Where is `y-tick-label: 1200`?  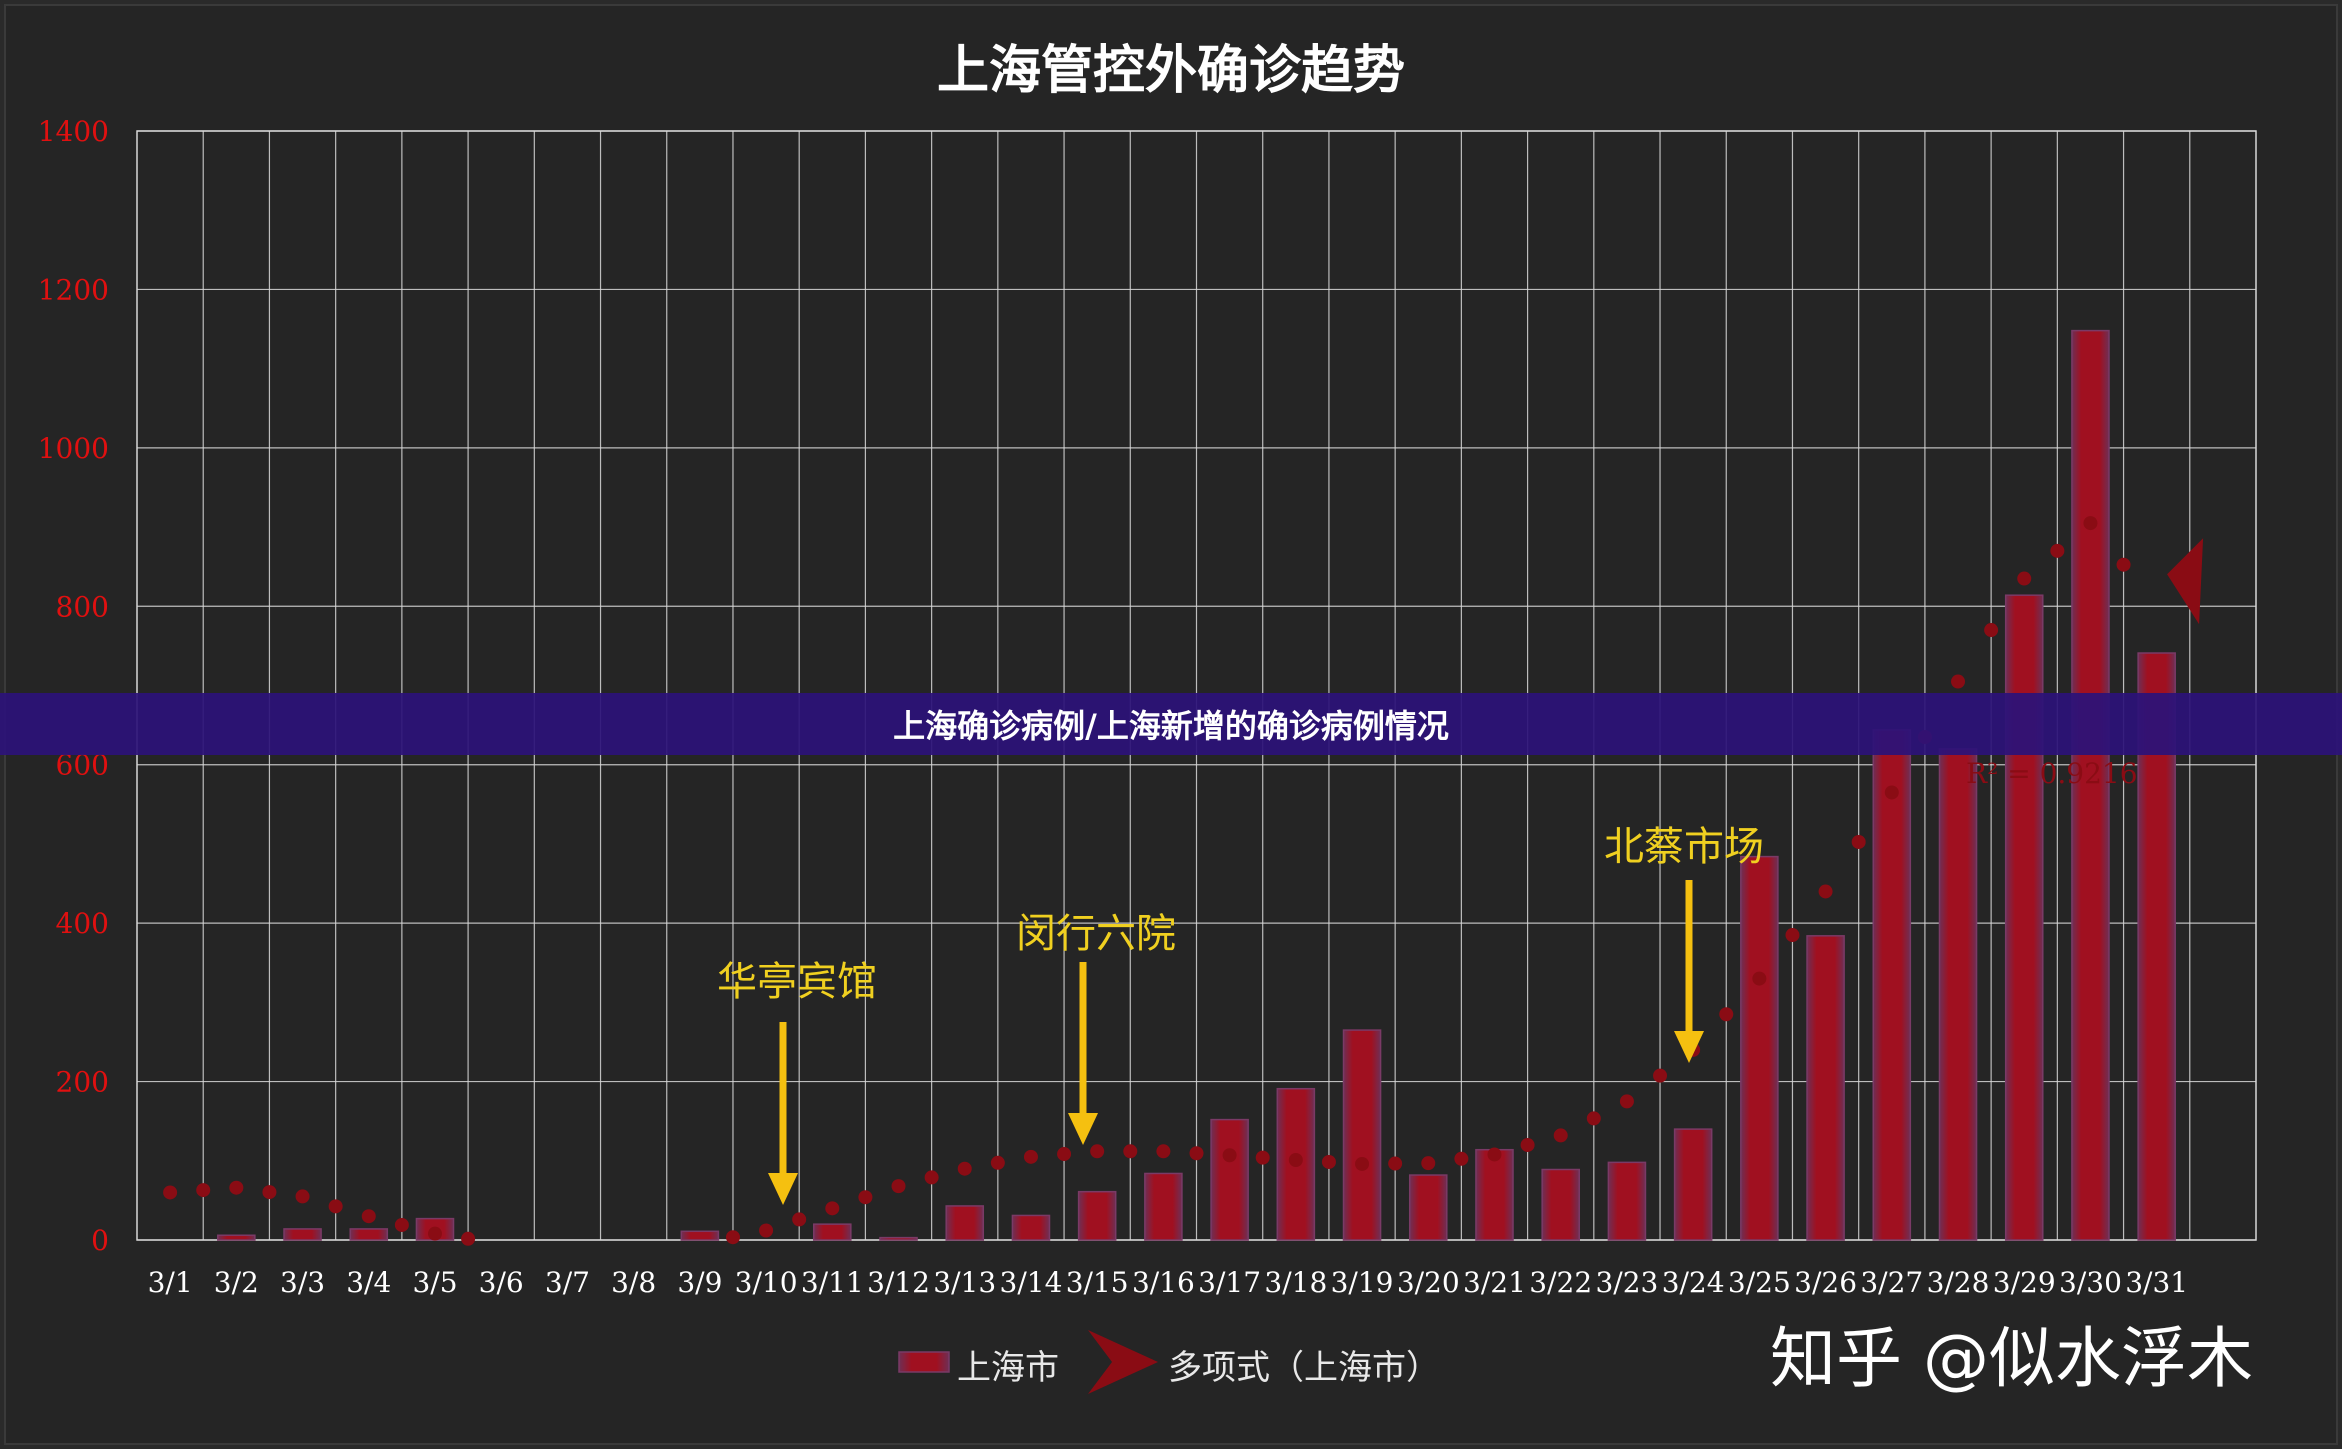 y-tick-label: 1200 is located at coordinates (73, 289).